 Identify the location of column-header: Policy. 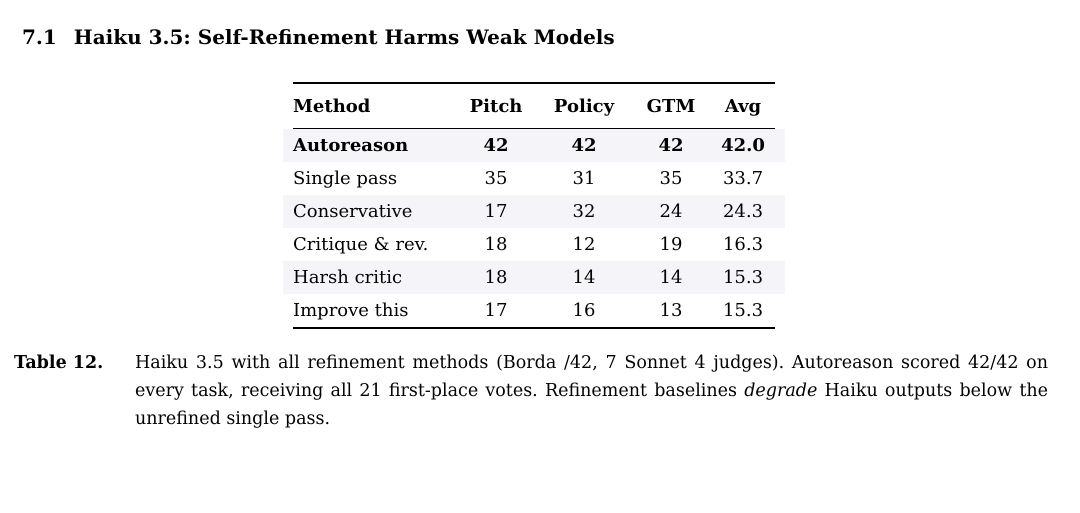
(584, 106).